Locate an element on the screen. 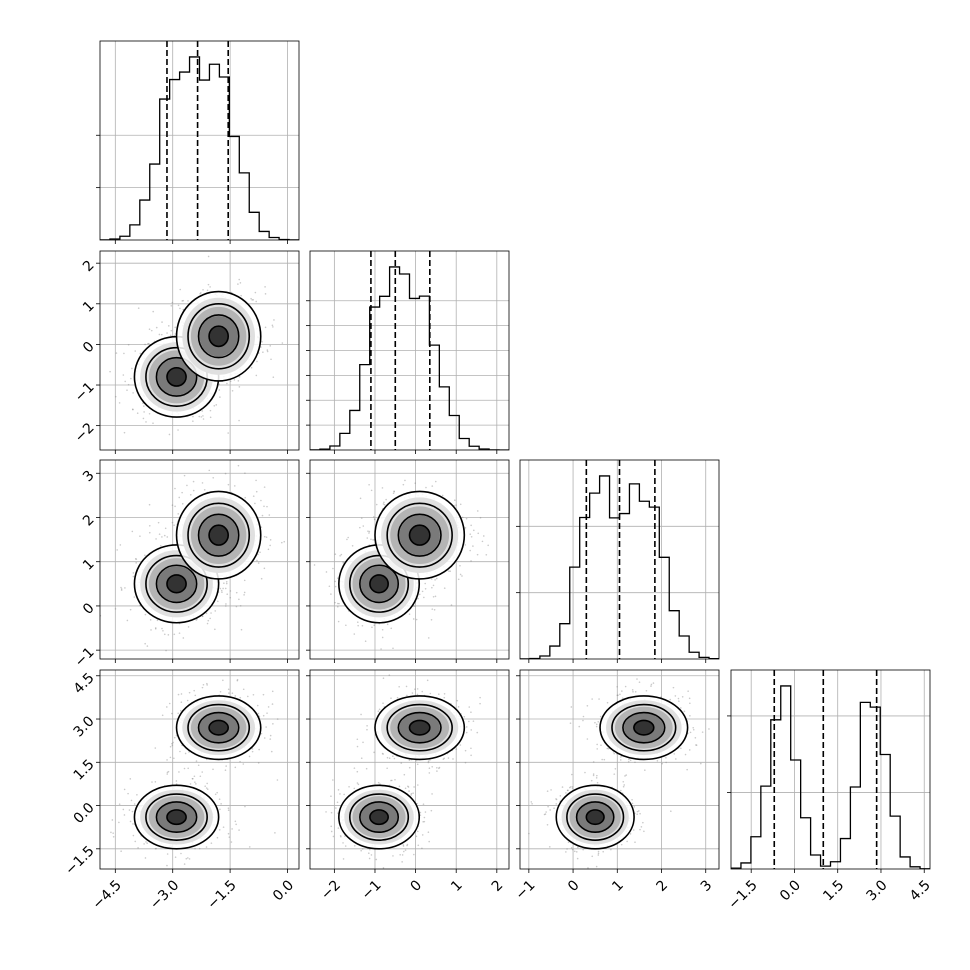 This screenshot has width=970, height=970. x-tick-label: 1 is located at coordinates (457, 886).